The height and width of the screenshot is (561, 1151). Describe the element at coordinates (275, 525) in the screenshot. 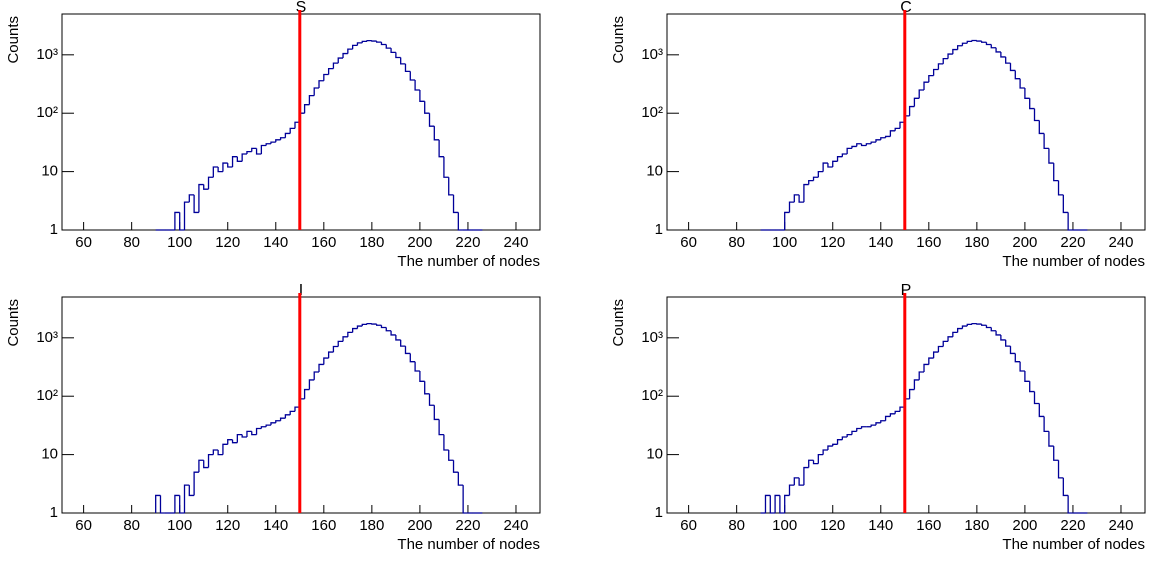

I see `x-tick-label: 140` at that location.